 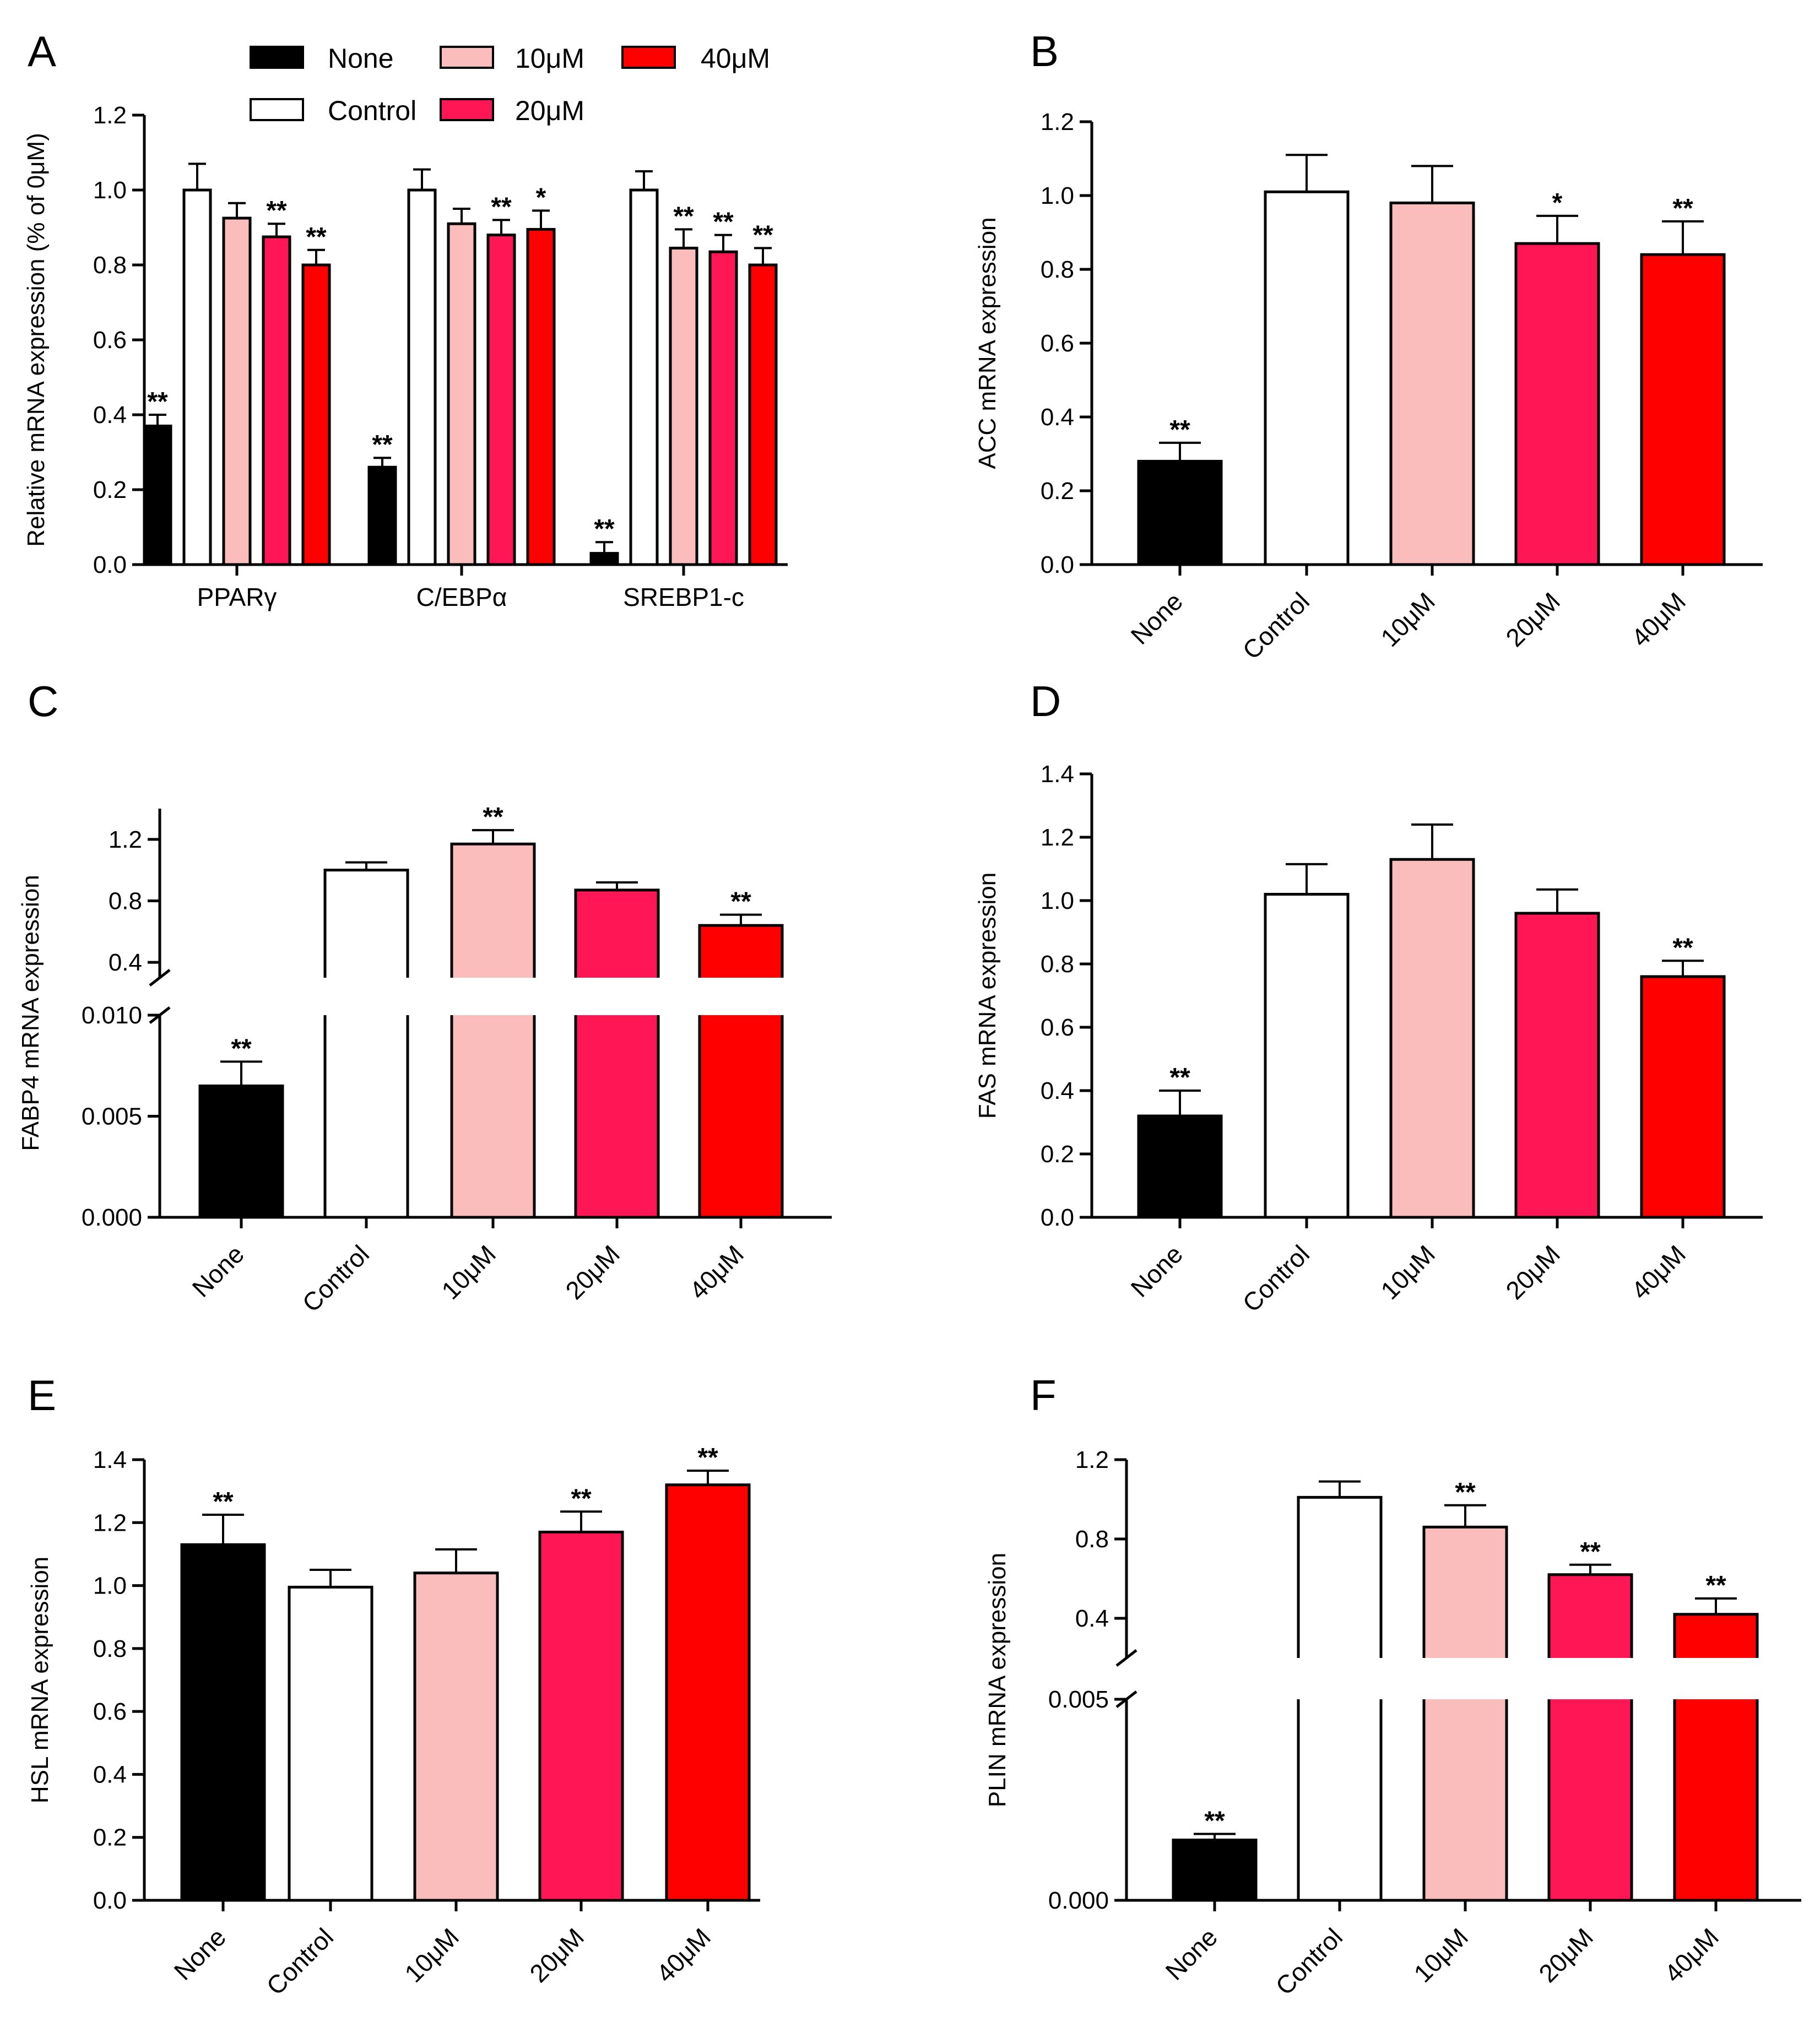 What do you see at coordinates (112, 1015) in the screenshot?
I see `y-tick-label: 0.010` at bounding box center [112, 1015].